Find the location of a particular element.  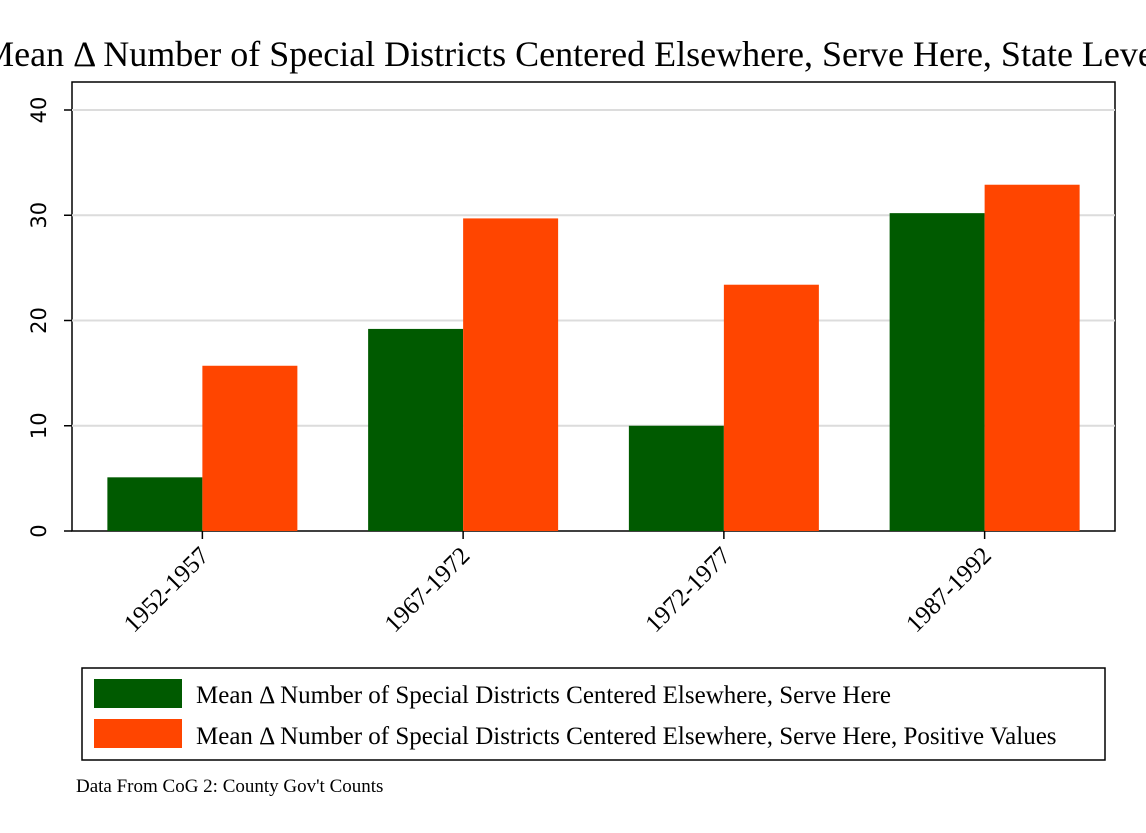

bar-positive-values-1967-1972 is located at coordinates (511, 374).